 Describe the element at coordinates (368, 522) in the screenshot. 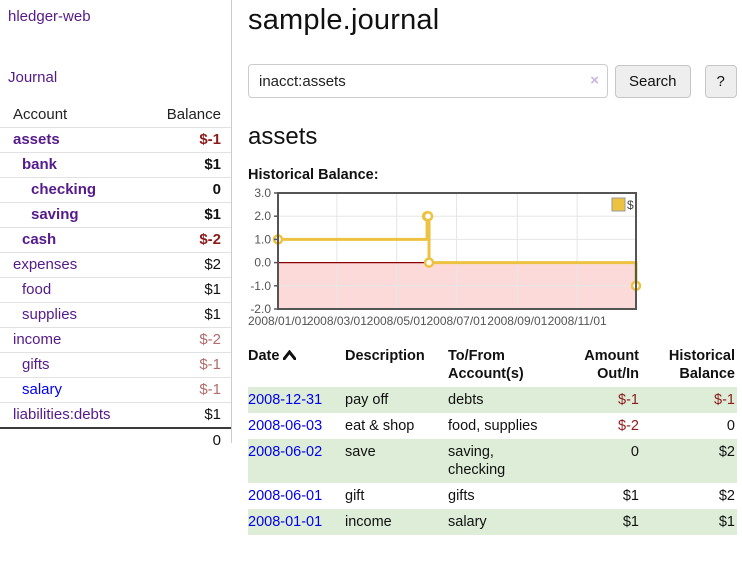

I see `description-cell: income` at that location.